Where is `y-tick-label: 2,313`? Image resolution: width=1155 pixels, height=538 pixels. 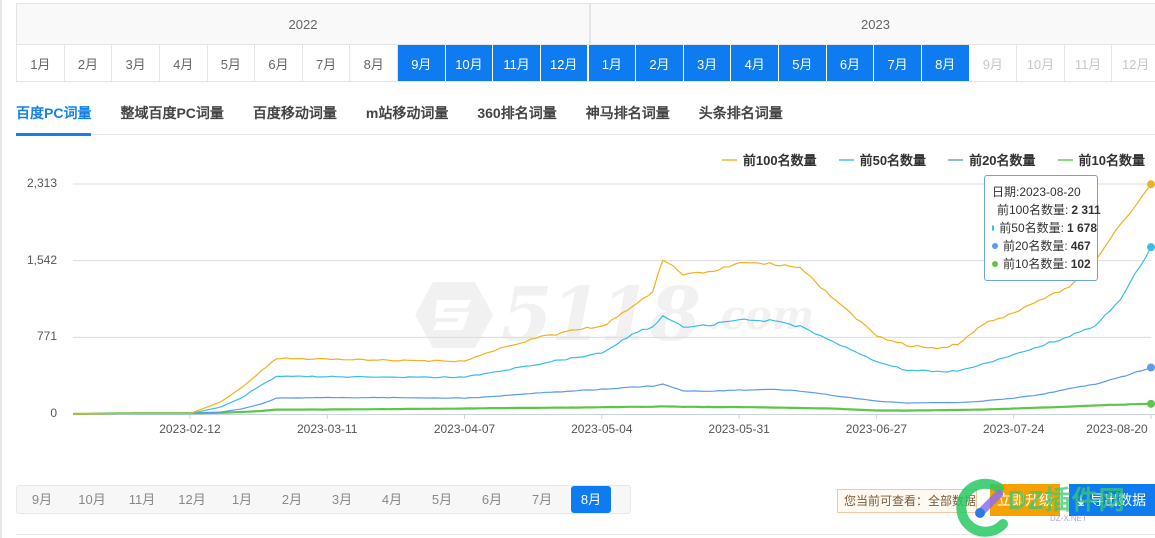
y-tick-label: 2,313 is located at coordinates (41, 183).